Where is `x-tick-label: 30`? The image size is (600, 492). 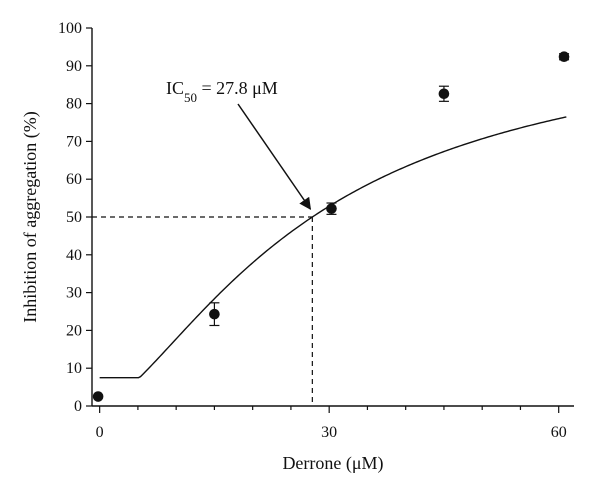 x-tick-label: 30 is located at coordinates (329, 432).